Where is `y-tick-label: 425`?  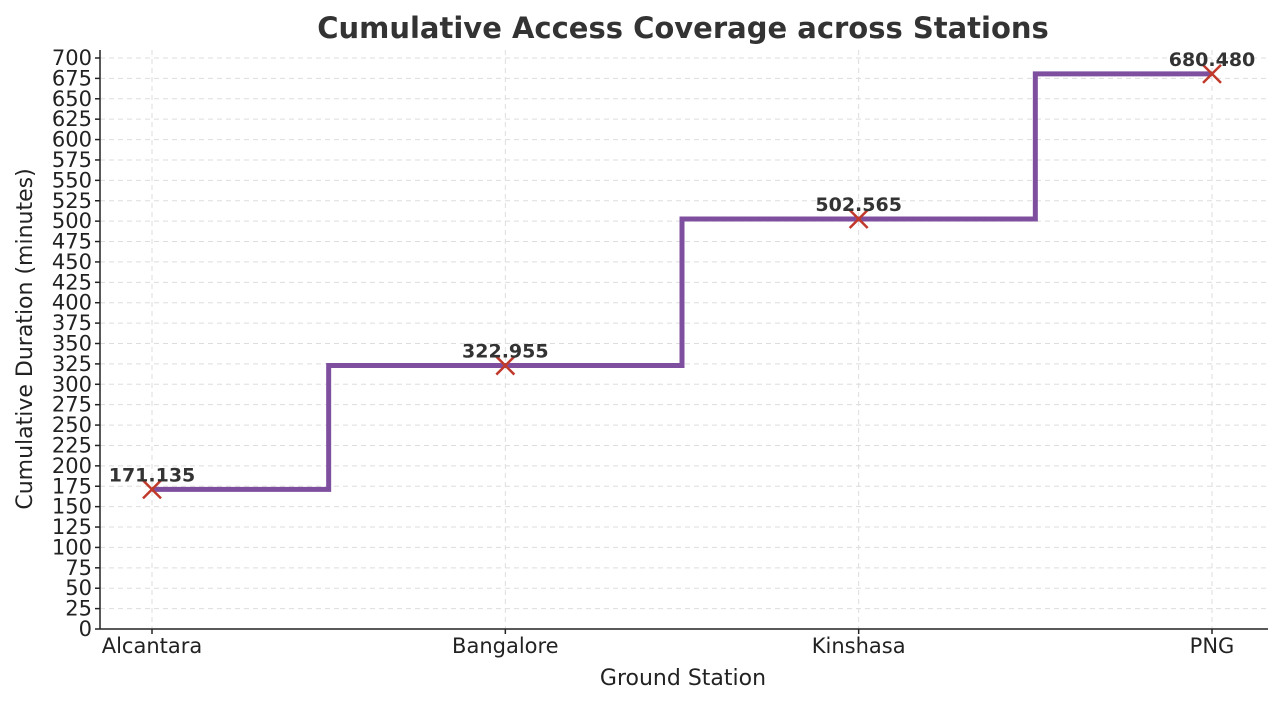 y-tick-label: 425 is located at coordinates (72, 282).